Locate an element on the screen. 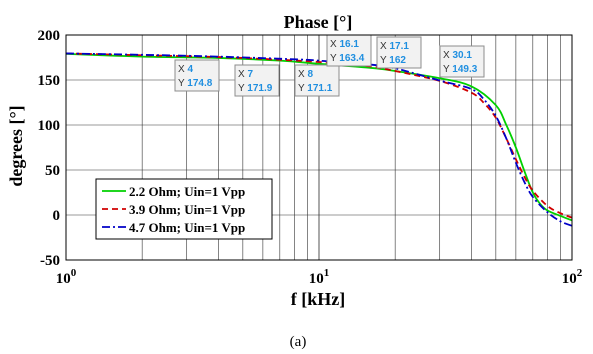 Image resolution: width=593 pixels, height=354 pixels. datatip-y-row: Y 171.1 is located at coordinates (315, 88).